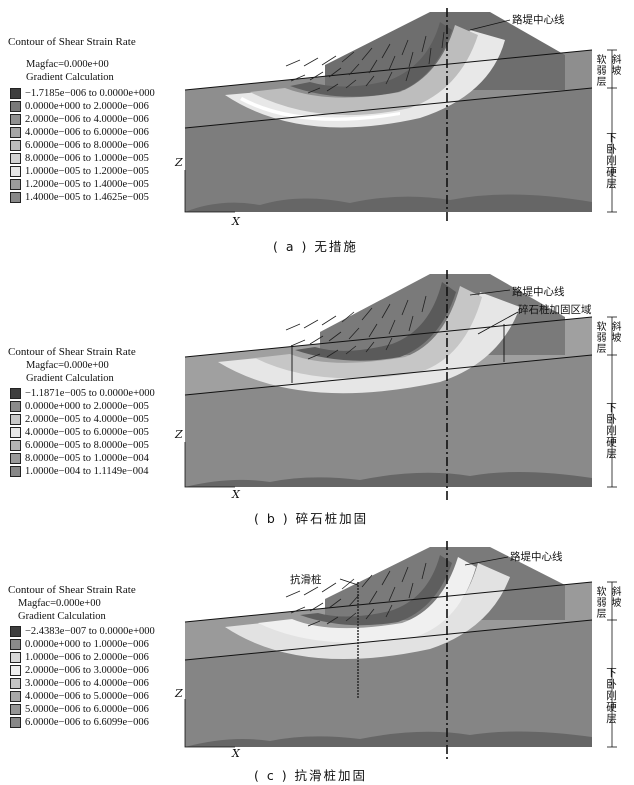  I want to click on caption-a: ( a ) 无措施, so click(315, 246).